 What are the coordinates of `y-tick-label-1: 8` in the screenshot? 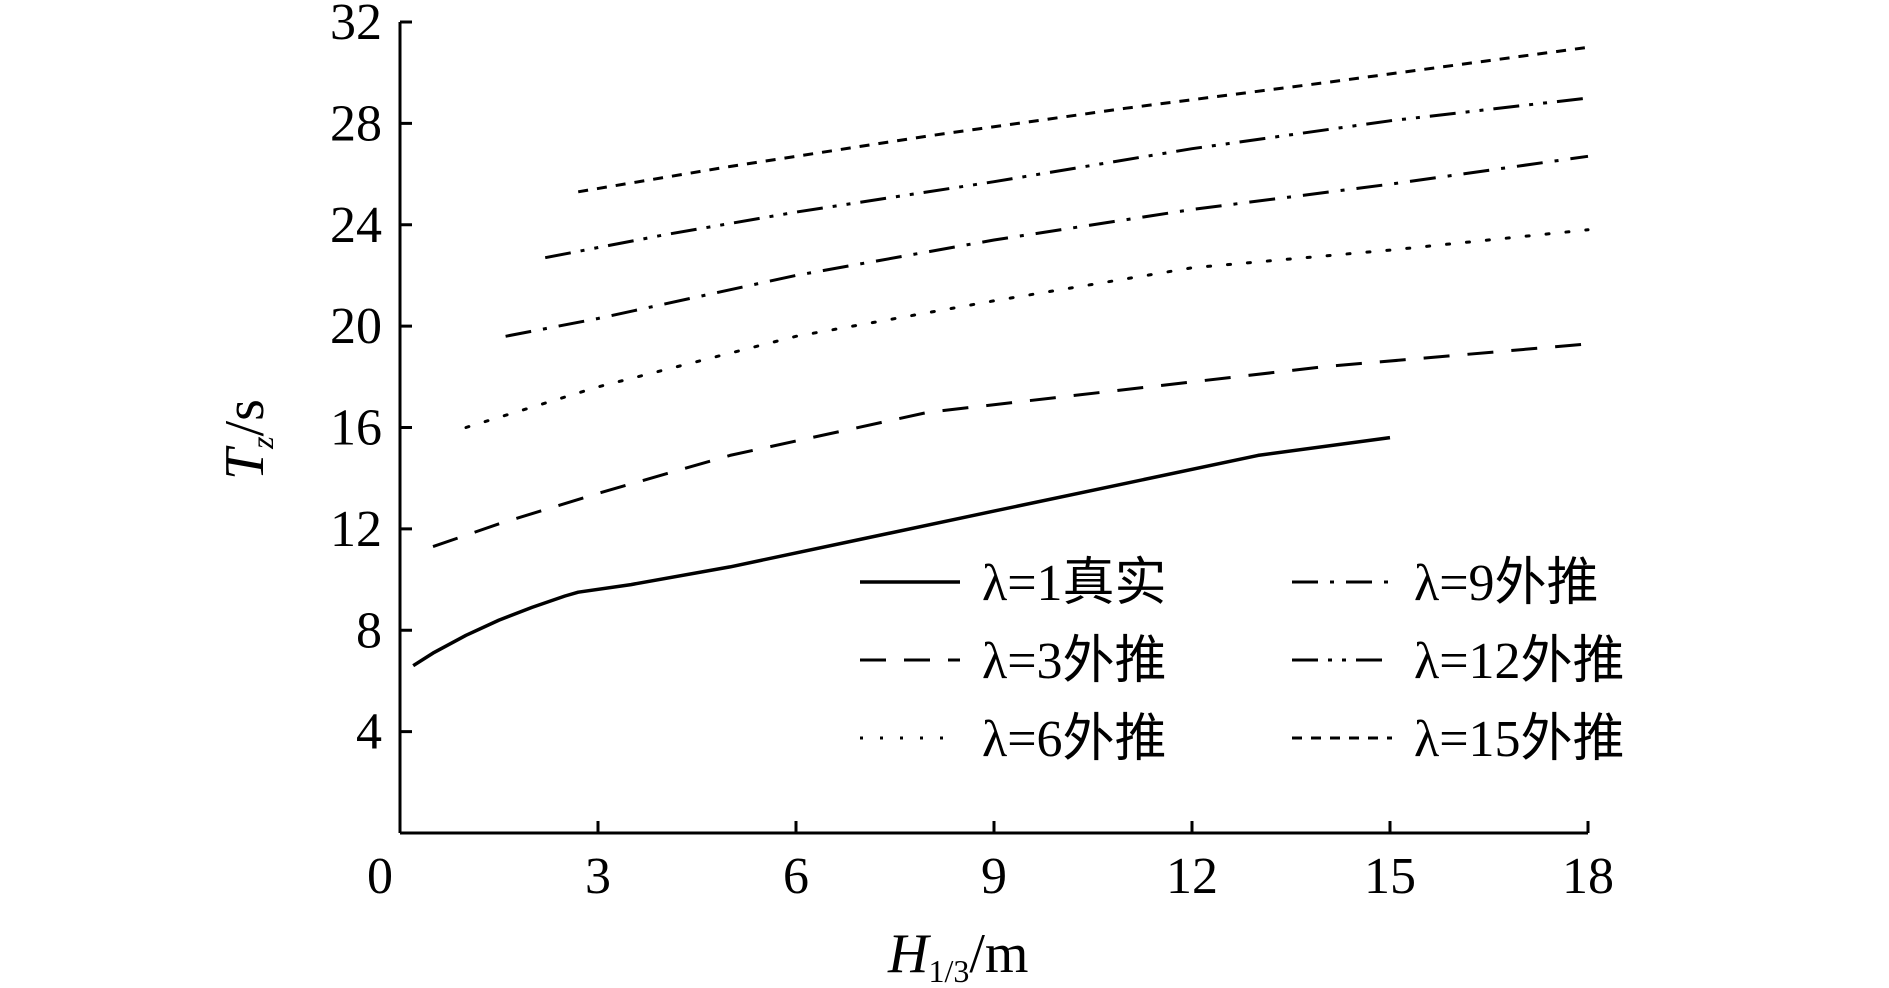 It's located at (369, 630).